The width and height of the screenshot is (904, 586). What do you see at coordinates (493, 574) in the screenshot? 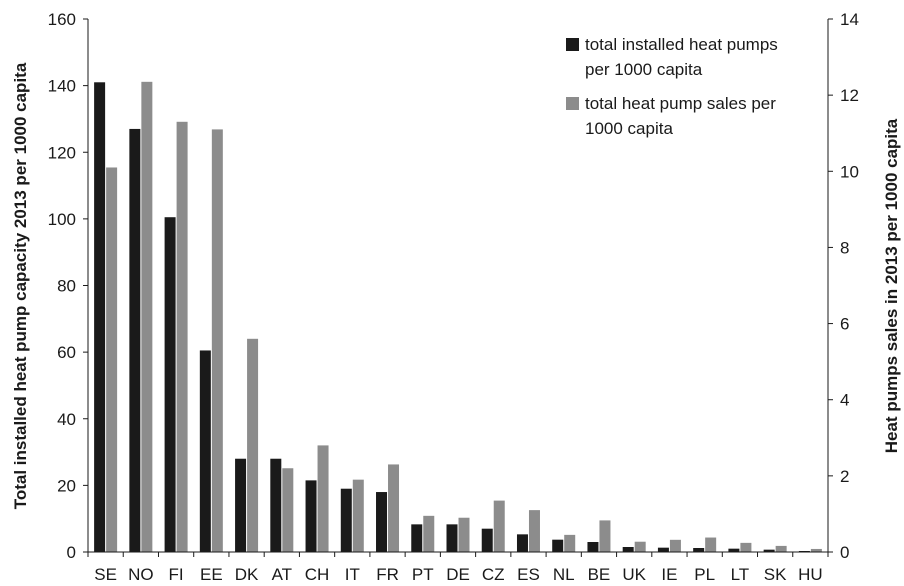
I see `x-tick-label-cz: CZ` at bounding box center [493, 574].